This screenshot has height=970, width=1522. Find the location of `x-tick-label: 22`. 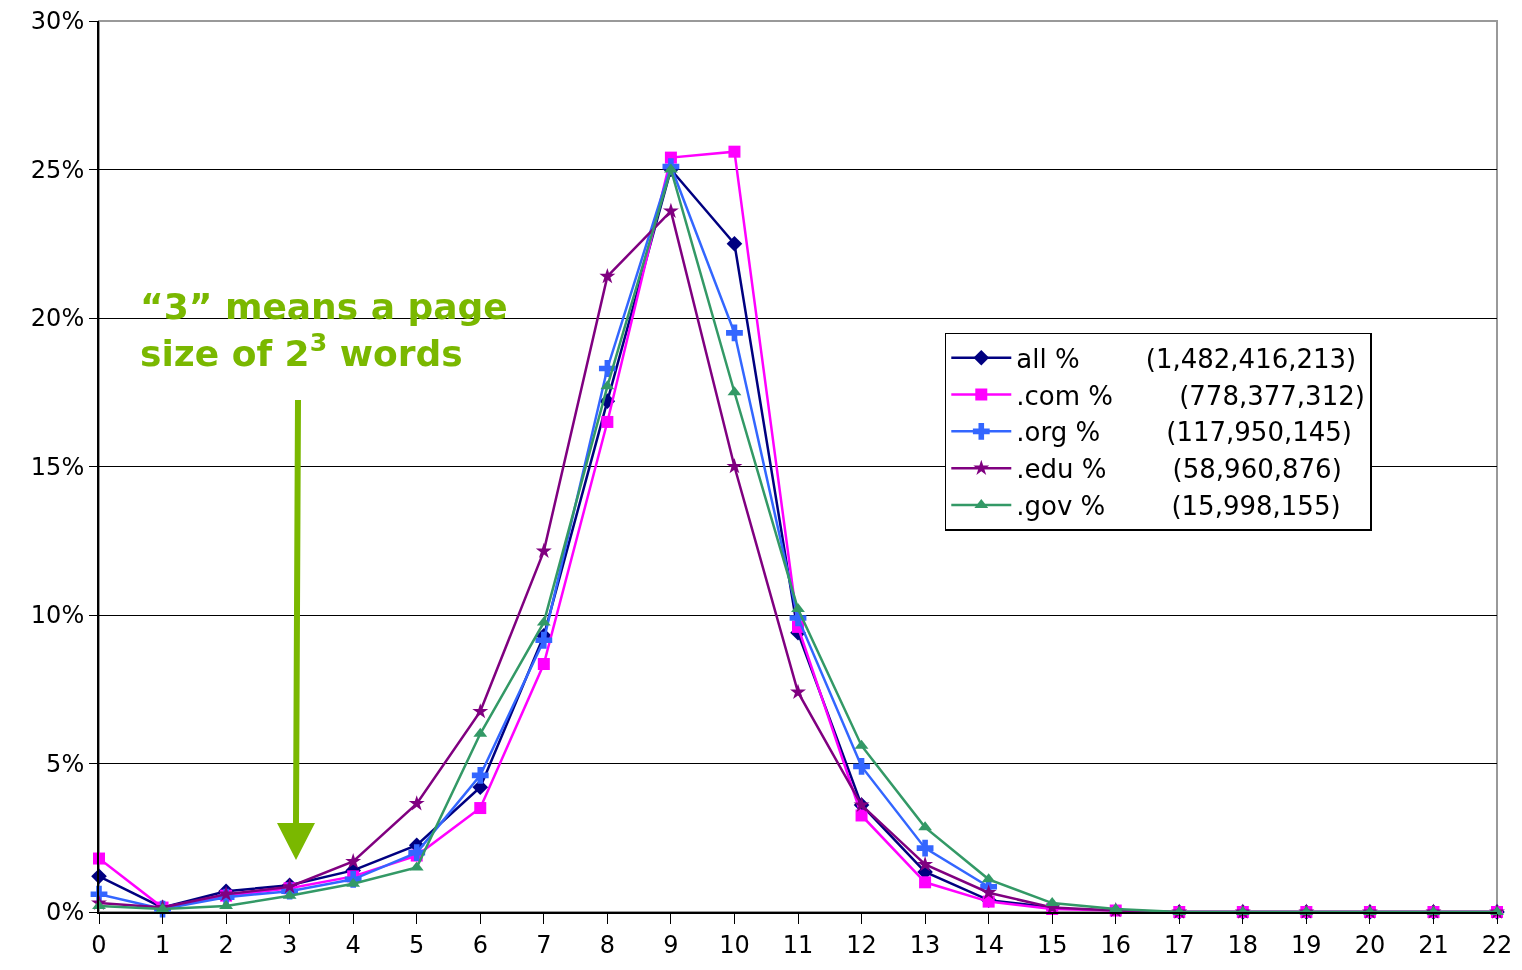

x-tick-label: 22 is located at coordinates (1497, 944).